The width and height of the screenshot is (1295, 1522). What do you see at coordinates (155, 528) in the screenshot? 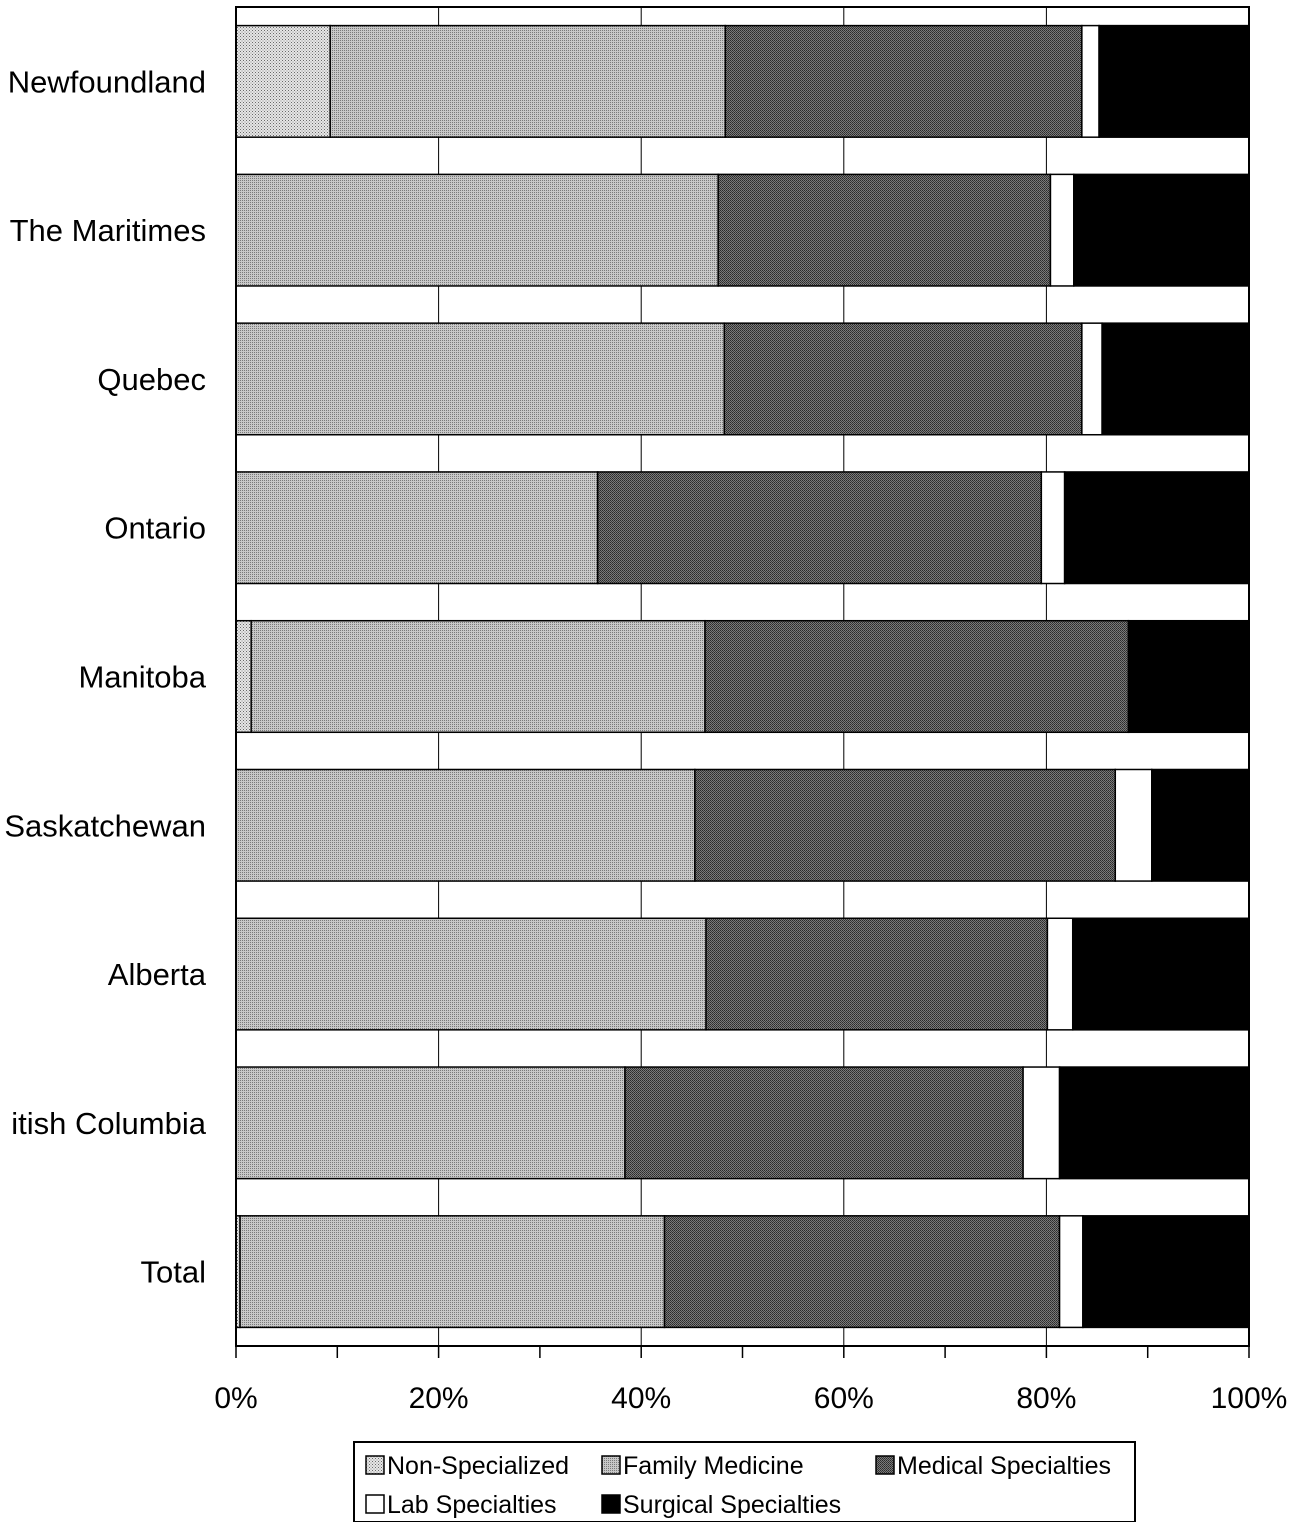
I see `category-label-ontario: Ontario` at bounding box center [155, 528].